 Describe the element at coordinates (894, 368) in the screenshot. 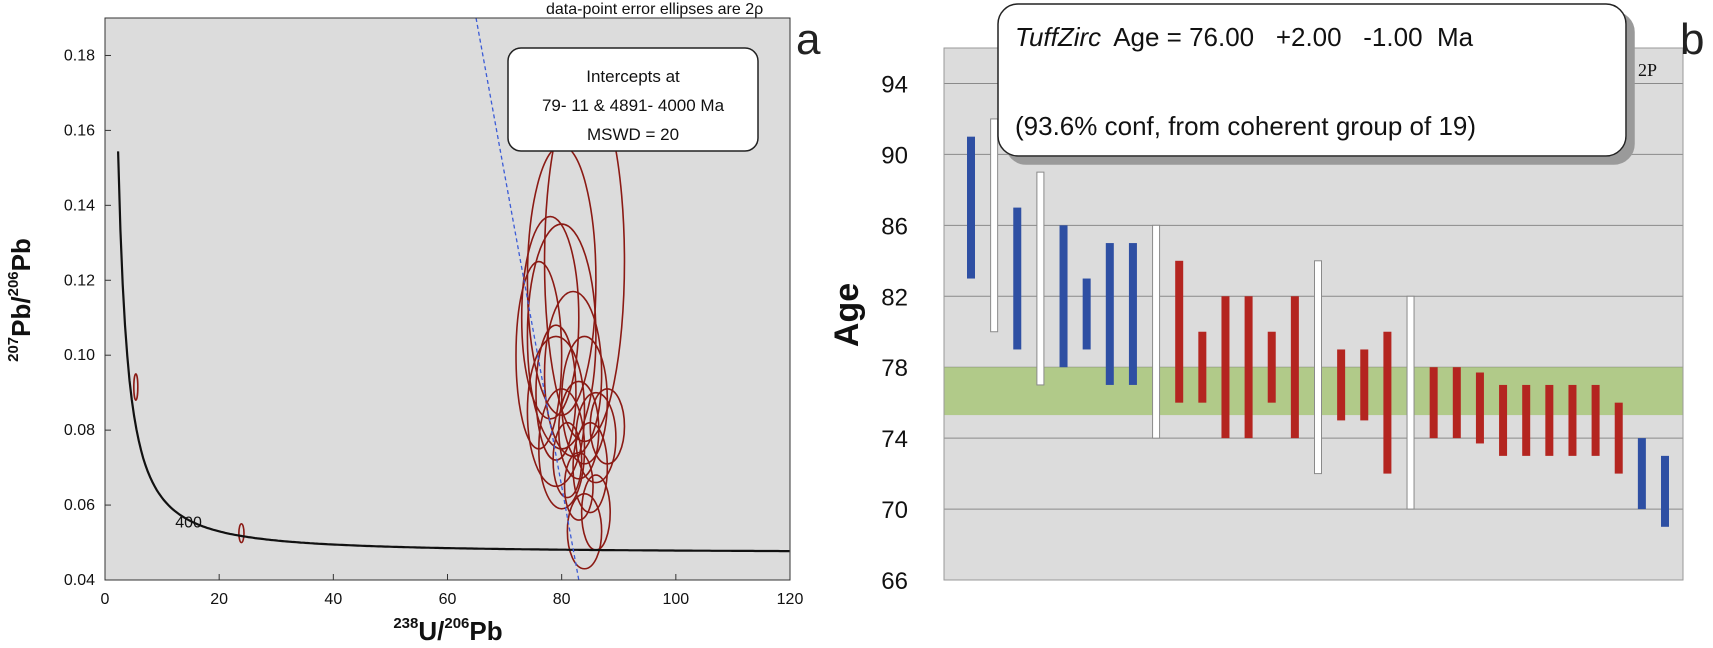

I see `y-tick-label-b: 78` at that location.